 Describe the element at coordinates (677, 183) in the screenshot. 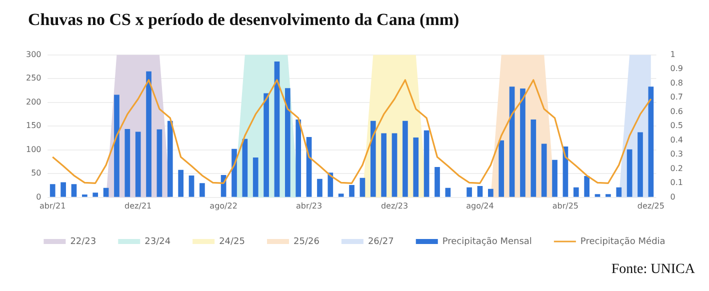

I see `y2-tick-label: 0.1` at that location.